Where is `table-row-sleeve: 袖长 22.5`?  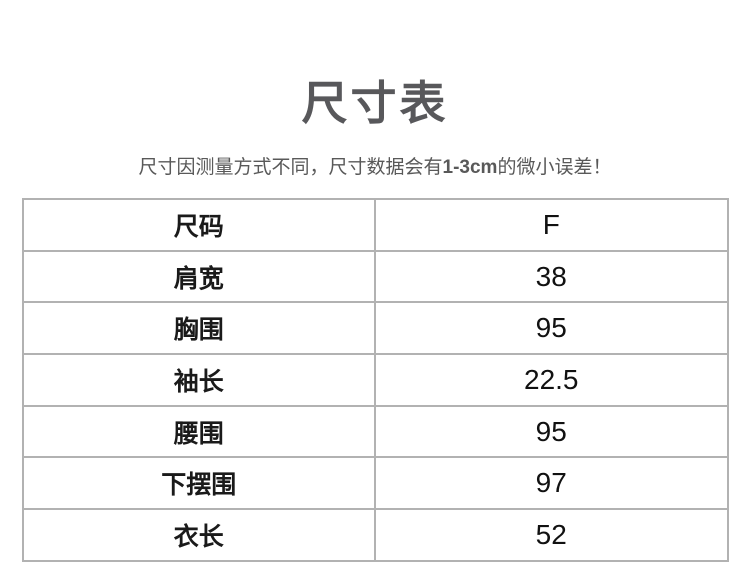 table-row-sleeve: 袖长 22.5 is located at coordinates (375, 380).